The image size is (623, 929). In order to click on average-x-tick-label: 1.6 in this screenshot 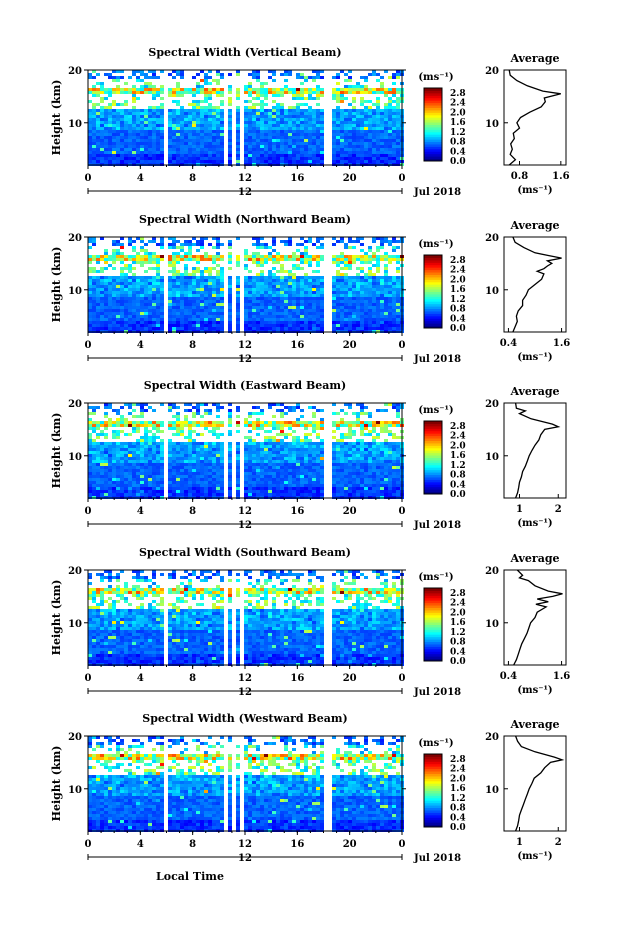, I will do `click(560, 176)`.